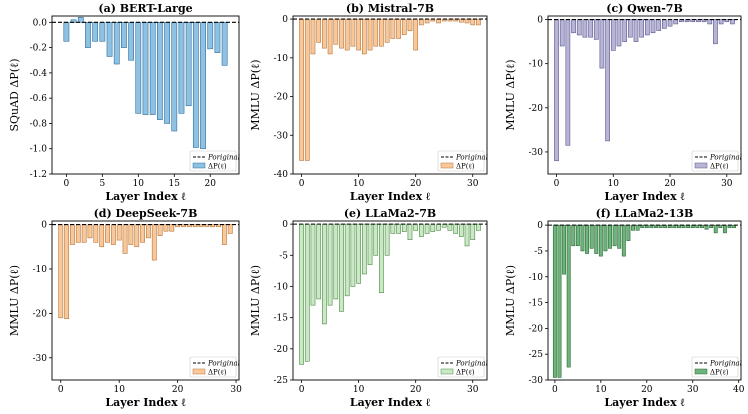 This screenshot has width=748, height=414. Describe the element at coordinates (40, 23) in the screenshot. I see `y-tick-label: 0.0` at that location.